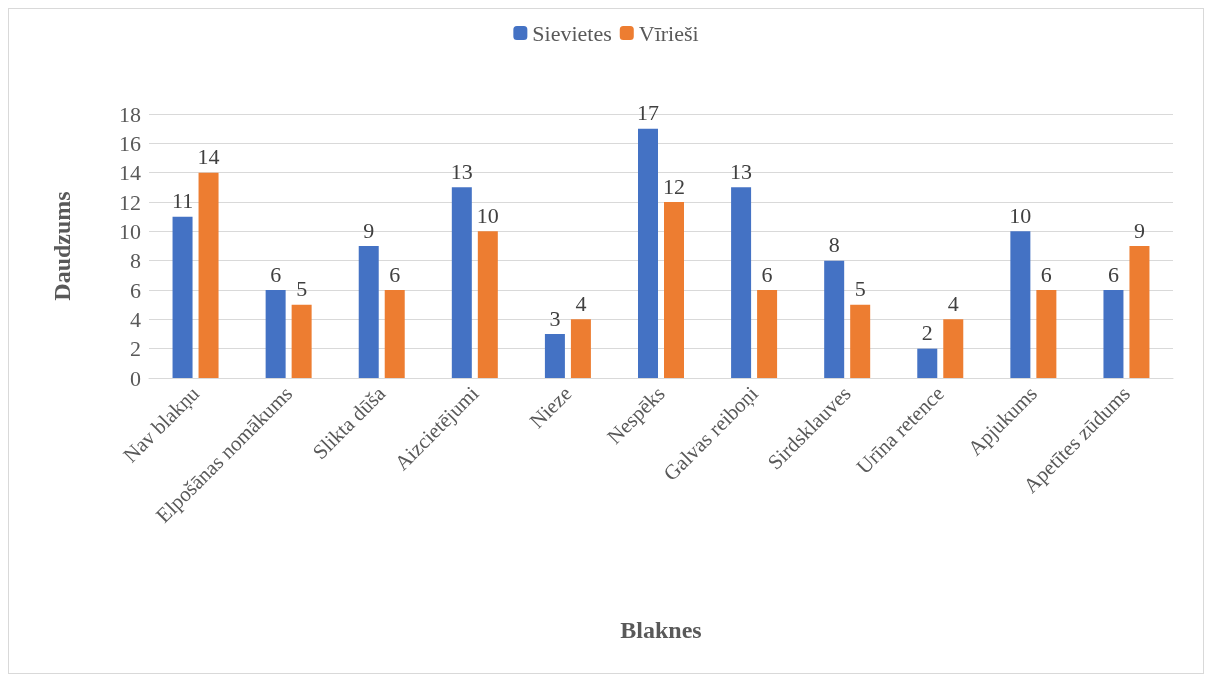  I want to click on x-axis-title: Blaknes, so click(661, 630).